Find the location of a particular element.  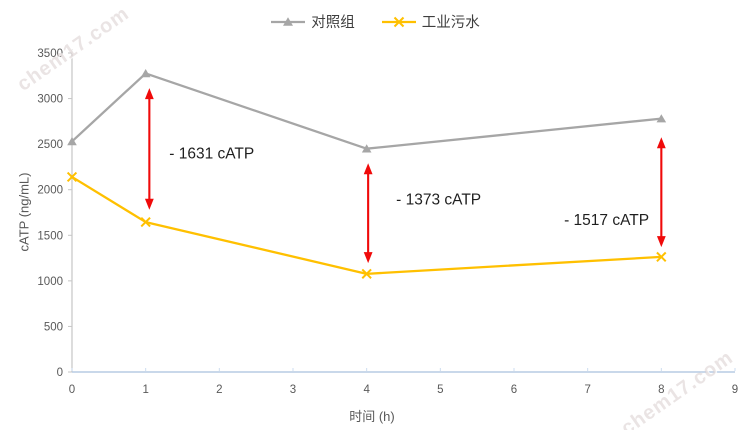

series-line-对照组 is located at coordinates (366, 111).